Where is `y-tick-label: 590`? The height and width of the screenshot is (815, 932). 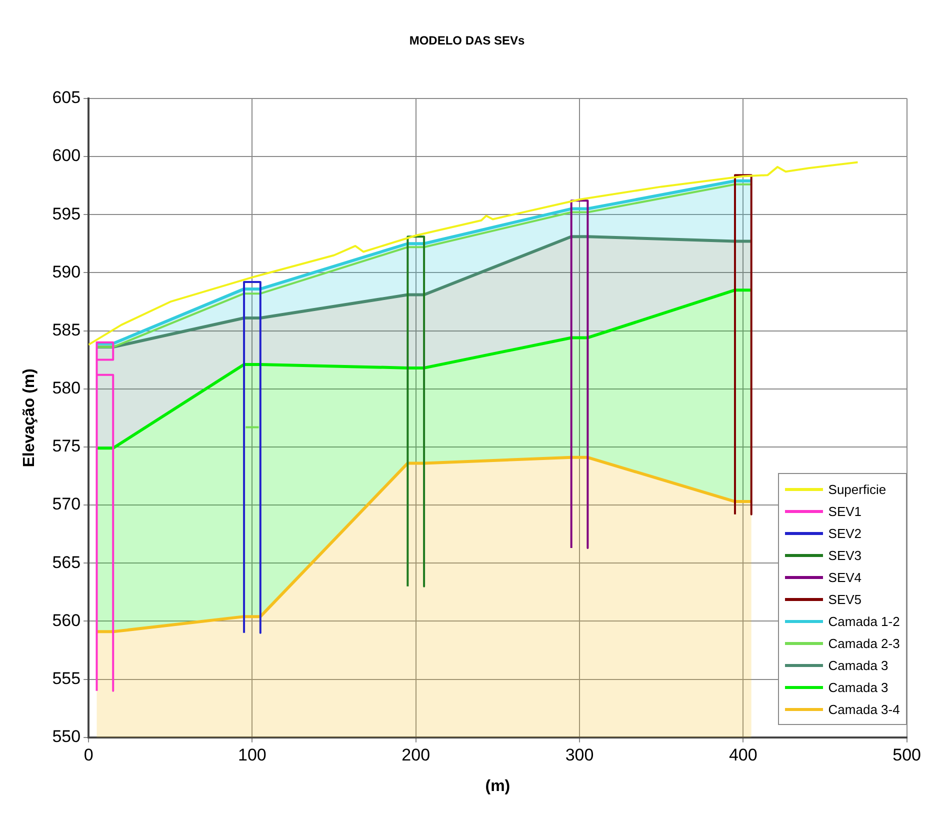 y-tick-label: 590 is located at coordinates (66, 272).